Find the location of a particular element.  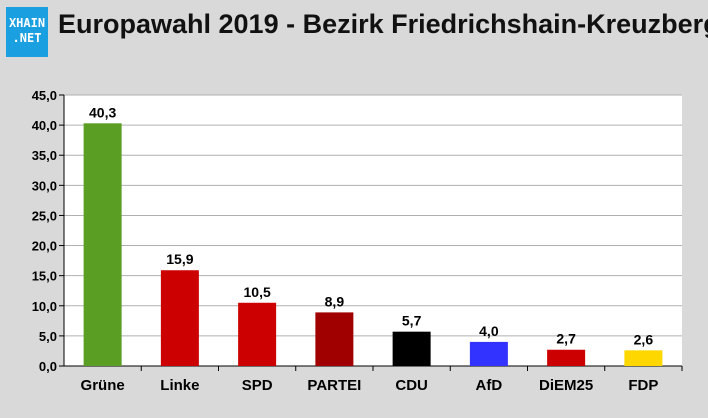

data-label: 2,6 is located at coordinates (644, 339).